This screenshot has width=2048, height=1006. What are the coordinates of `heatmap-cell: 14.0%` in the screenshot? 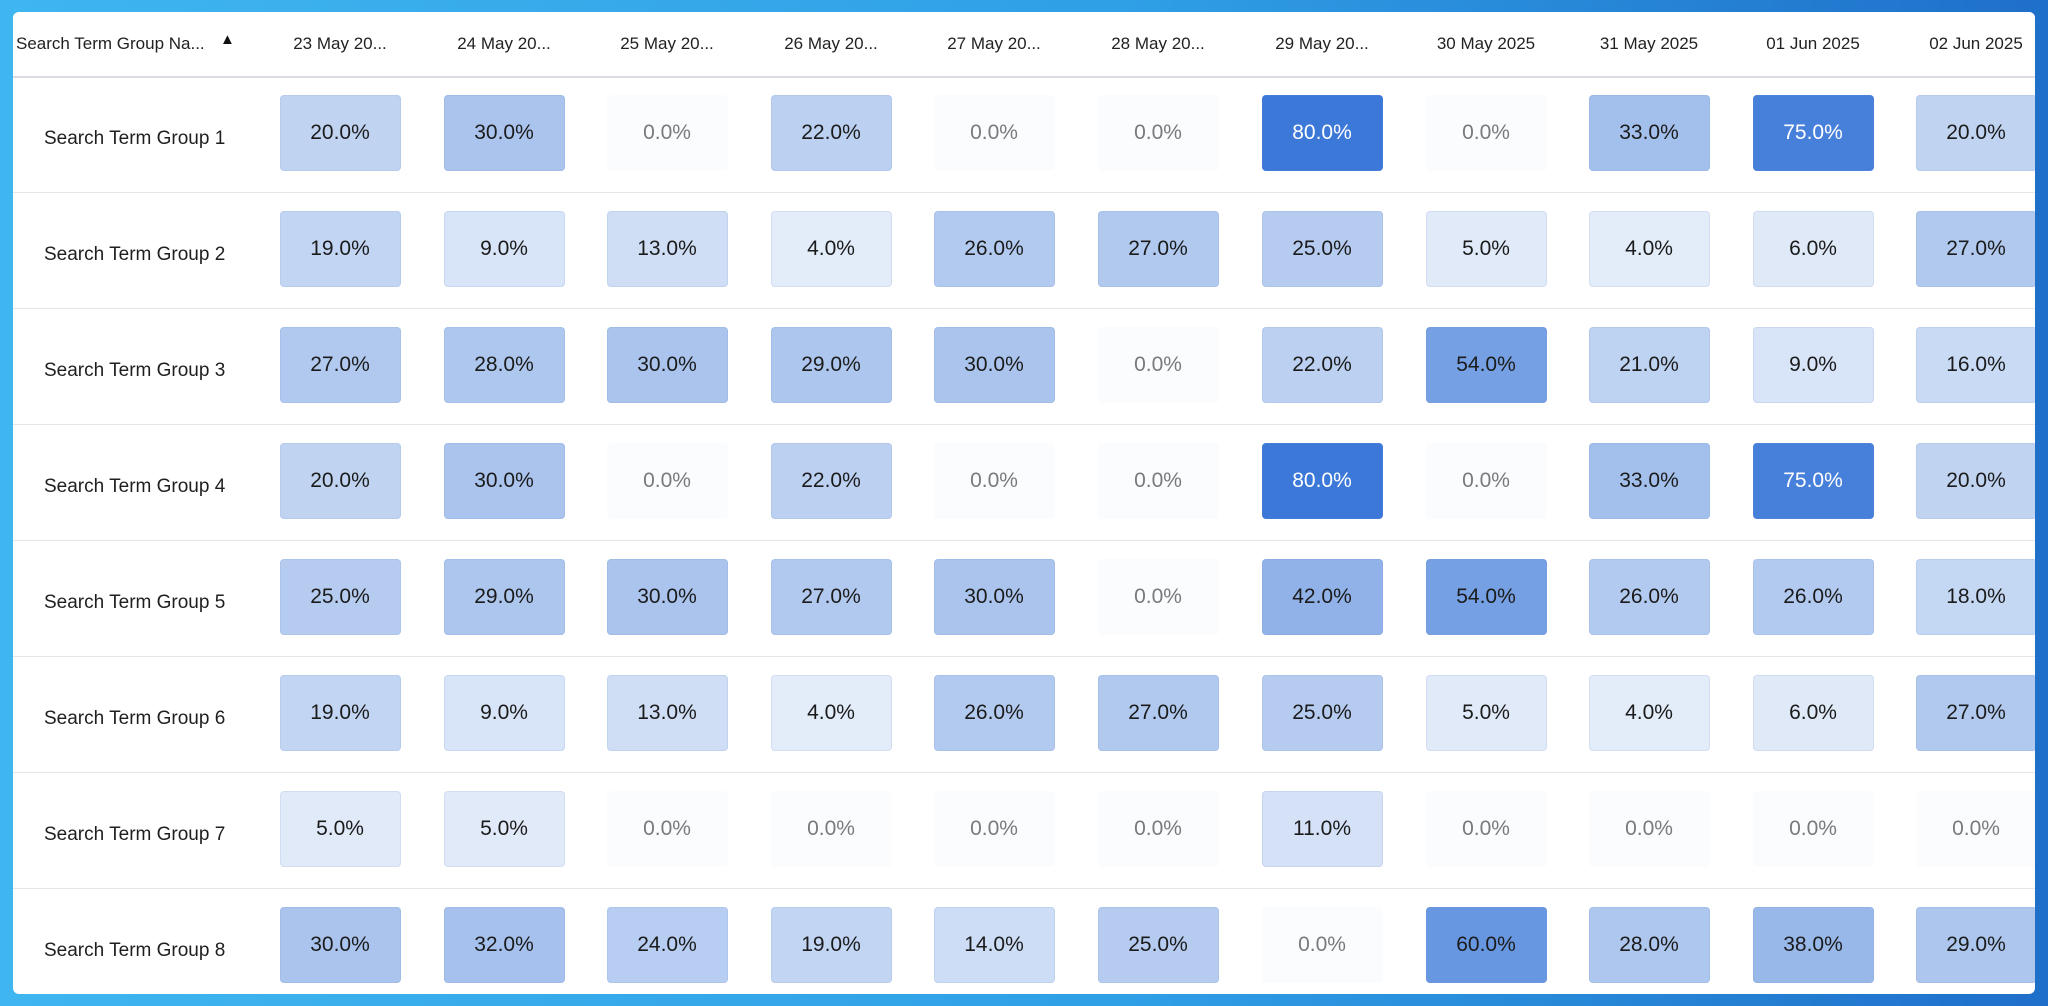 It's located at (994, 945).